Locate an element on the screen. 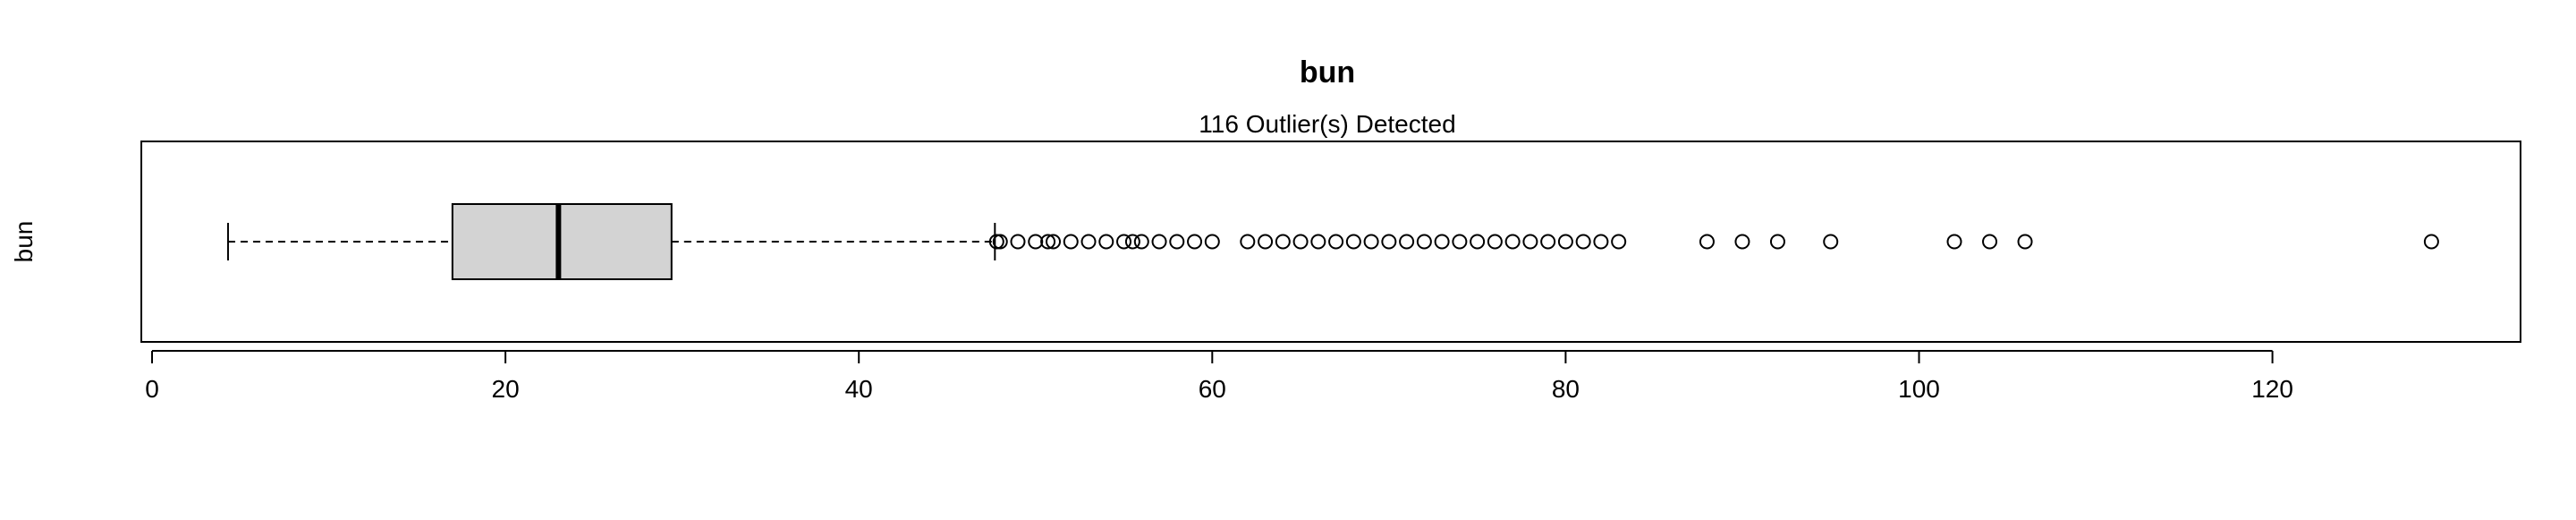  x-tick-label: 40 is located at coordinates (859, 389).